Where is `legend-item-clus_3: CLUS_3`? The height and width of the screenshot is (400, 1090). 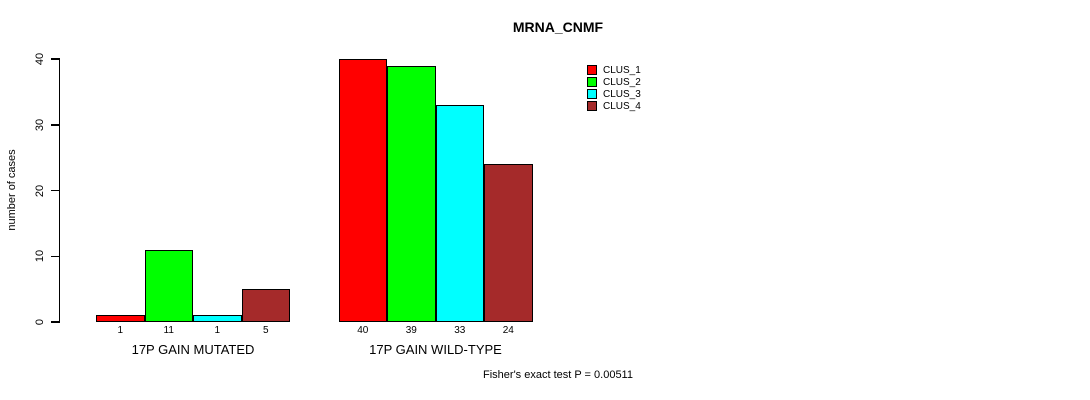 legend-item-clus_3: CLUS_3 is located at coordinates (614, 94).